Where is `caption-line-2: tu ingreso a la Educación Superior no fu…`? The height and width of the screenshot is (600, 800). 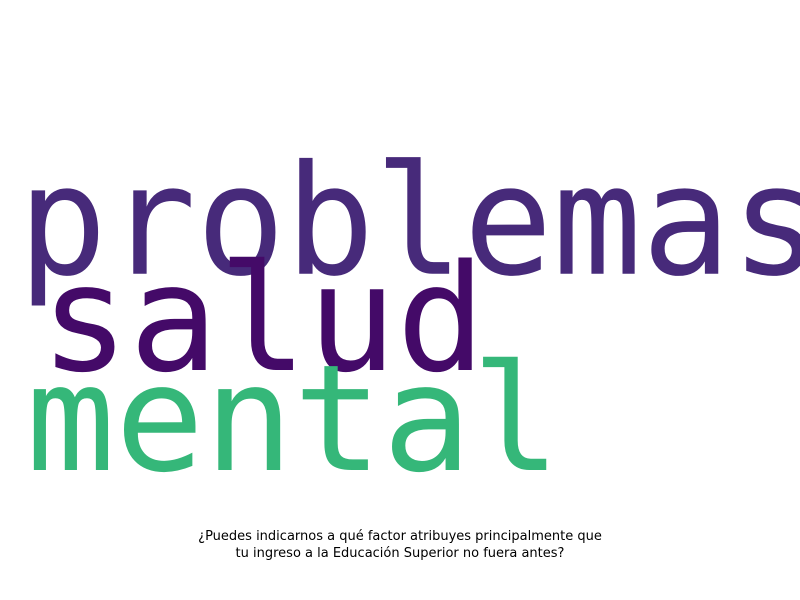 caption-line-2: tu ingreso a la Educación Superior no fu… is located at coordinates (400, 553).